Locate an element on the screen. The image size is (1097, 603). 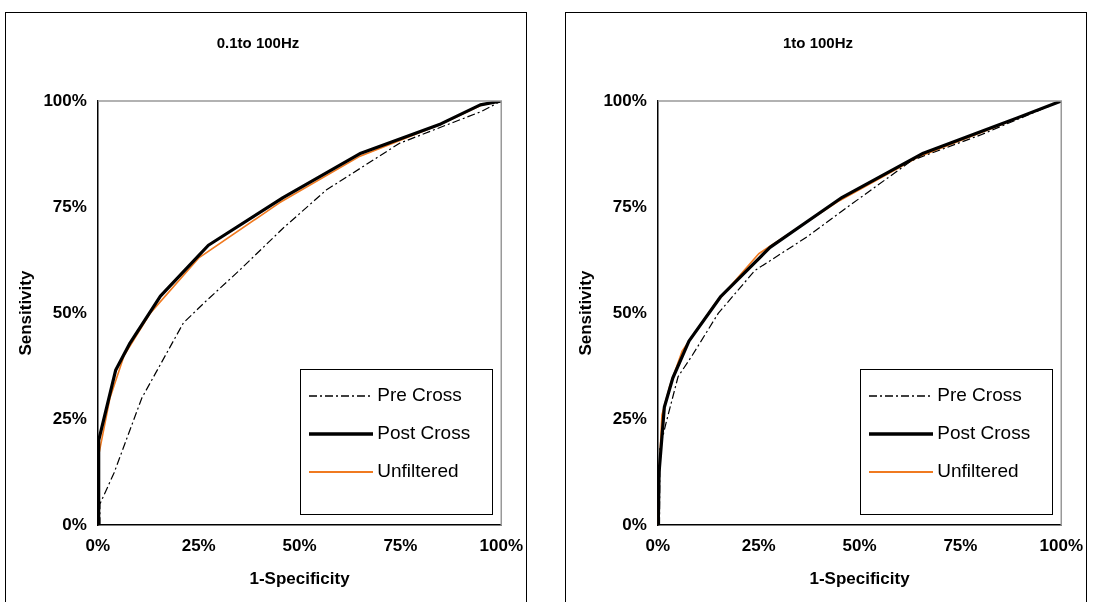
chart-title: 1to 100Hz is located at coordinates (818, 43).